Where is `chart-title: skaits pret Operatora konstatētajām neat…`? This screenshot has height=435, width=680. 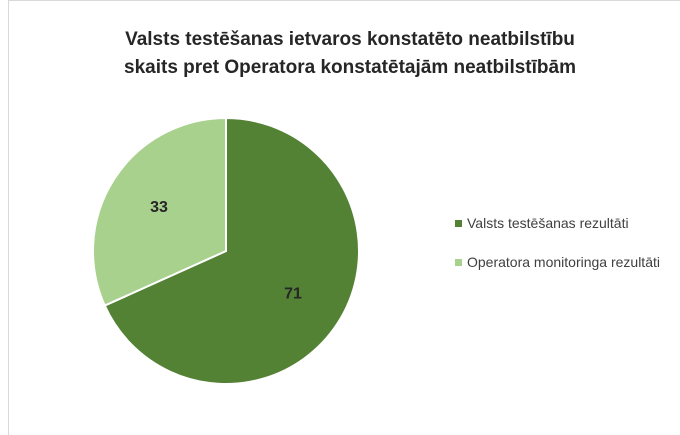 chart-title: skaits pret Operatora konstatētajām neat… is located at coordinates (350, 67).